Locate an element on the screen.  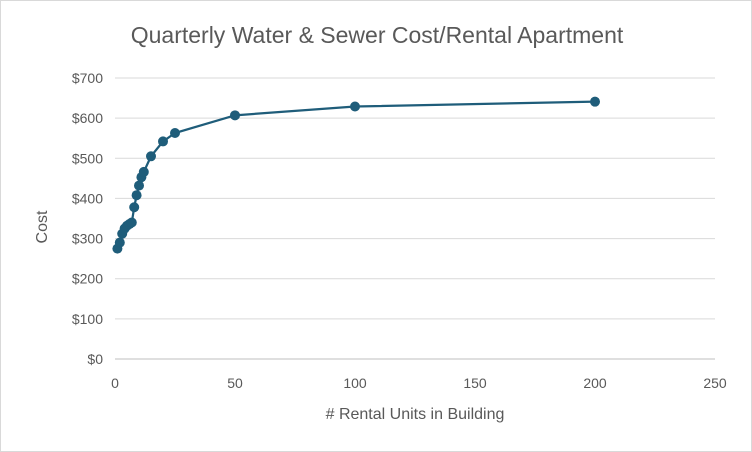
y-tick-label: $400 is located at coordinates (87, 198).